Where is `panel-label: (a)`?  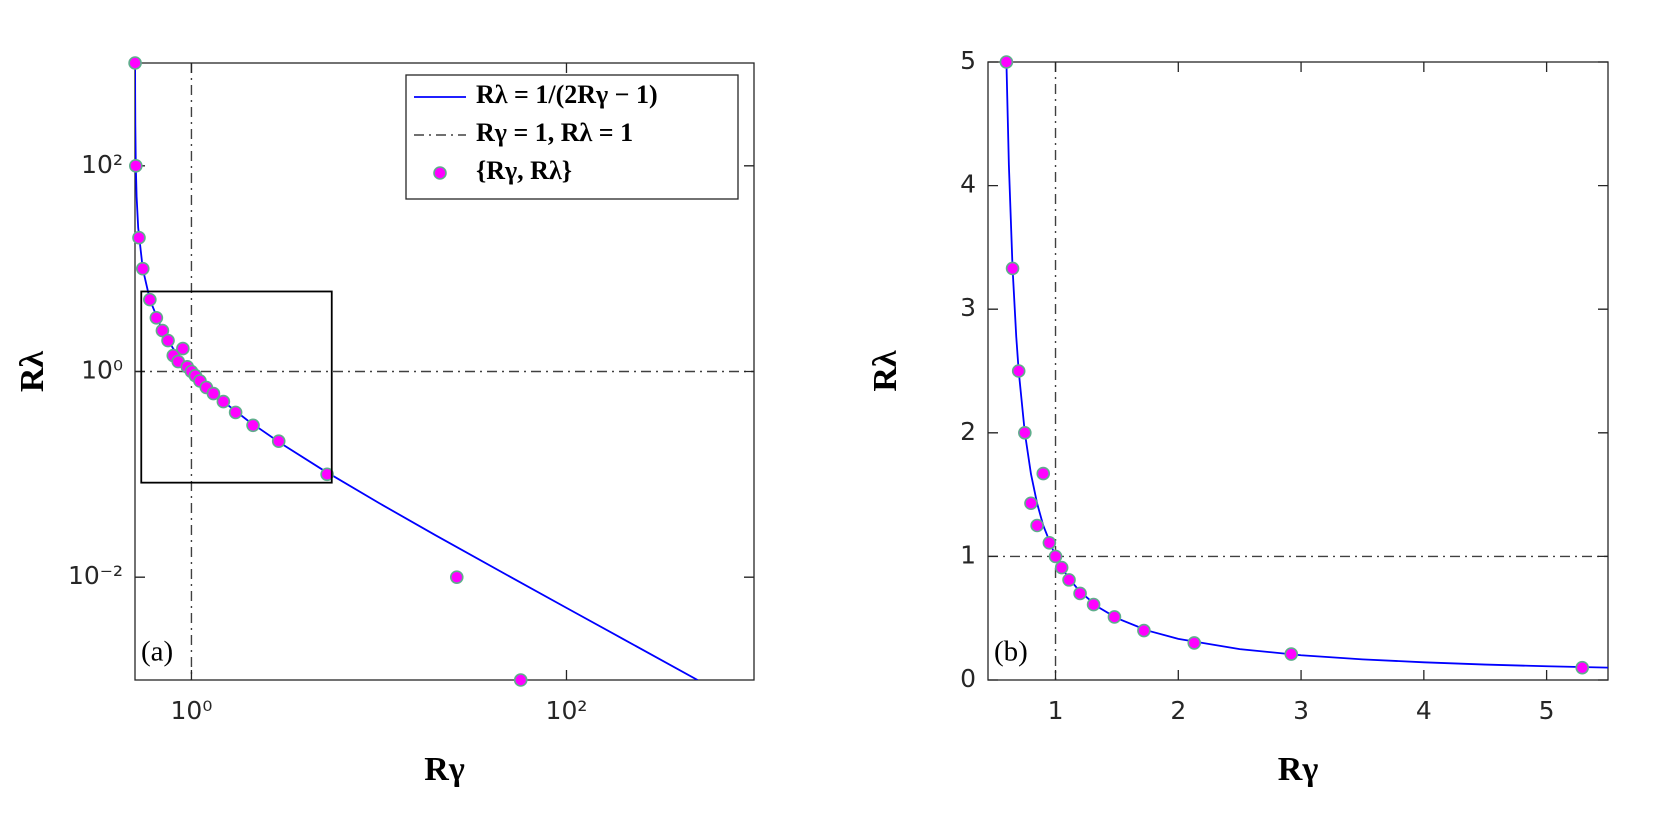
panel-label: (a) is located at coordinates (157, 652).